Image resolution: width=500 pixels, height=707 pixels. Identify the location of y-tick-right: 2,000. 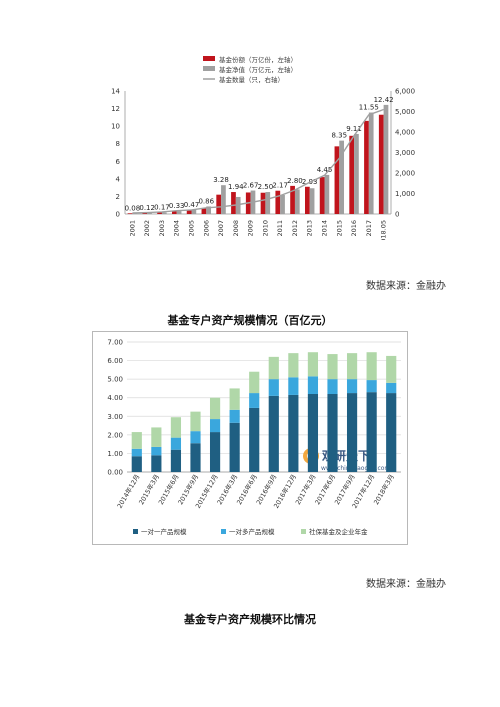
(405, 174).